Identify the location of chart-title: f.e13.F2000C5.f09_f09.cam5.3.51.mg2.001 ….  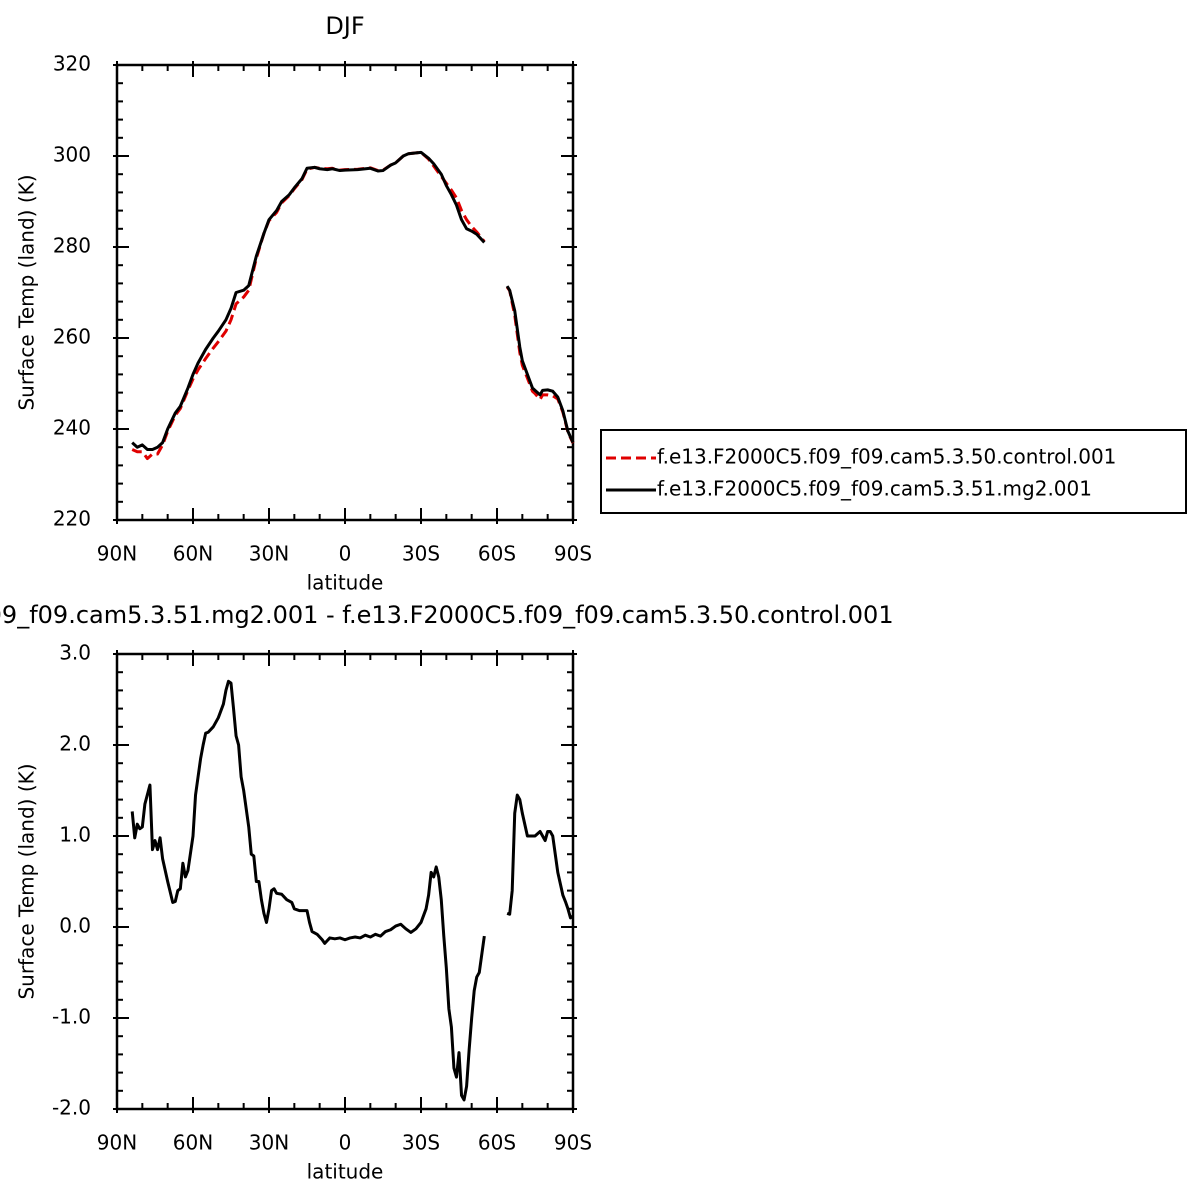
(447, 615).